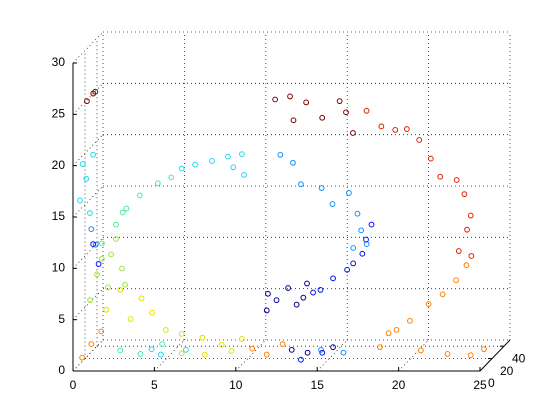 The height and width of the screenshot is (420, 560). Describe the element at coordinates (59, 165) in the screenshot. I see `z-tick-label: 20` at that location.